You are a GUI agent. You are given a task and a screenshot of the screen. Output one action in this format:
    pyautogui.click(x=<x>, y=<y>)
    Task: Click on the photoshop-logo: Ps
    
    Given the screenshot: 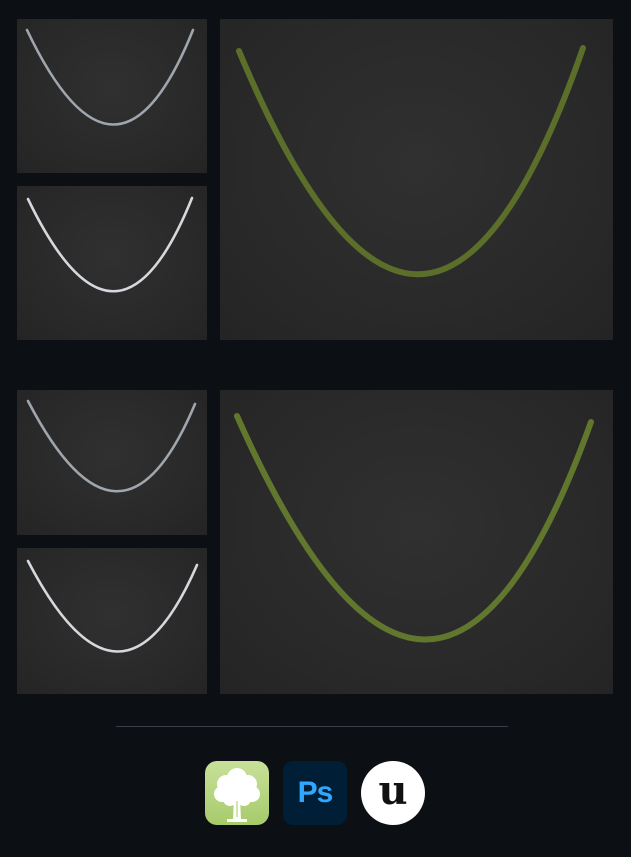 What is the action you would take?
    pyautogui.click(x=315, y=793)
    